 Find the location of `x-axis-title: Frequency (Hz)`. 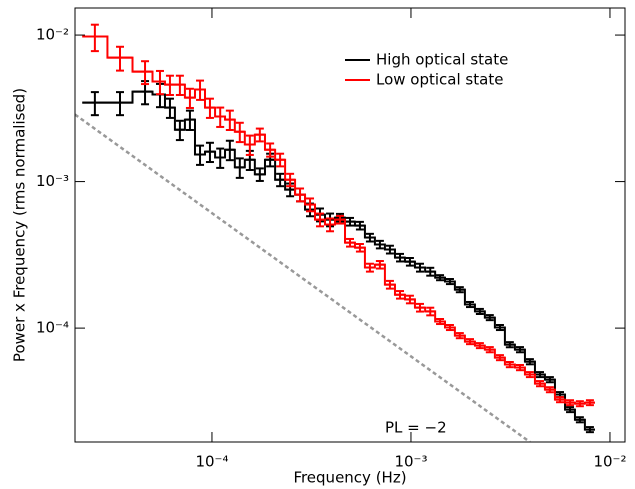

x-axis-title: Frequency (Hz) is located at coordinates (349, 478).